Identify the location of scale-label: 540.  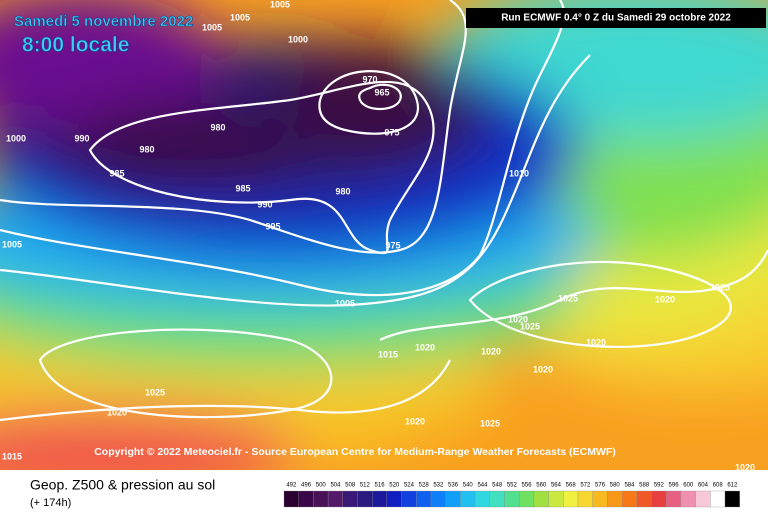
(468, 486).